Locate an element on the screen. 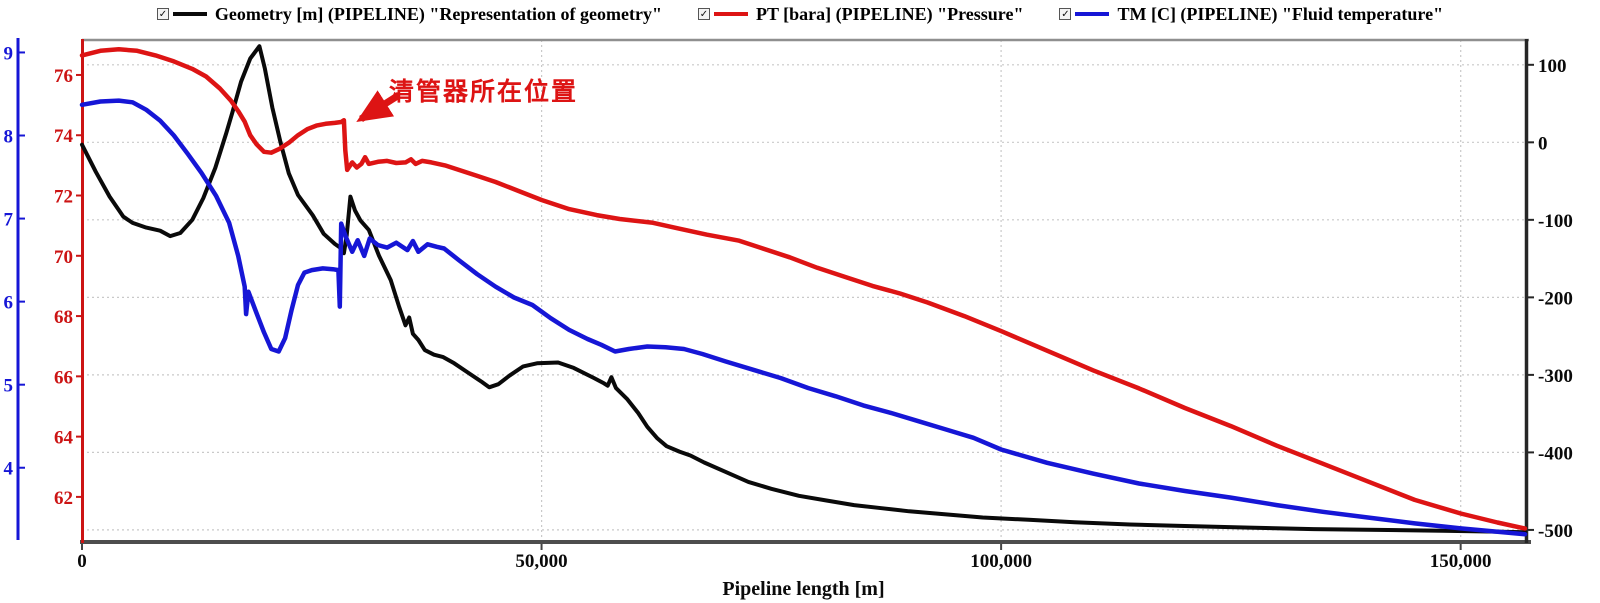 The width and height of the screenshot is (1600, 603). tm-axis-tick-label: 5 is located at coordinates (9, 386).